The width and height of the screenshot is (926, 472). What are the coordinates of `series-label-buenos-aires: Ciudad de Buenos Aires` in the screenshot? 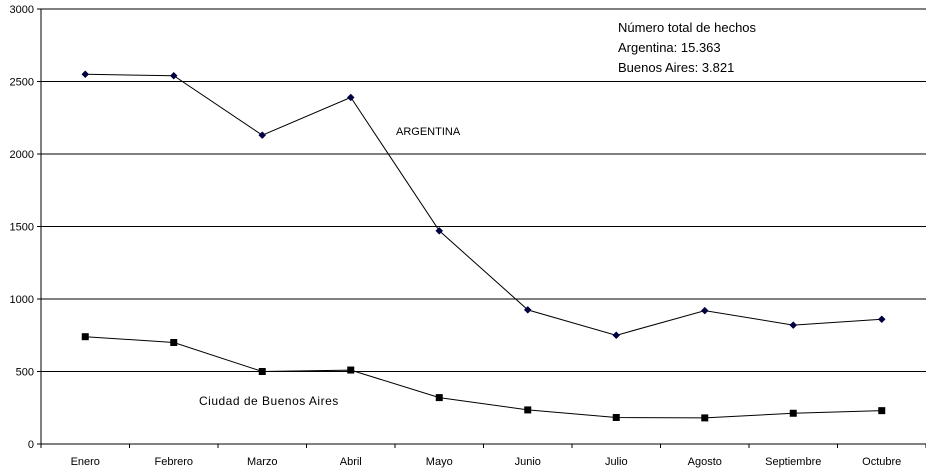 It's located at (269, 401).